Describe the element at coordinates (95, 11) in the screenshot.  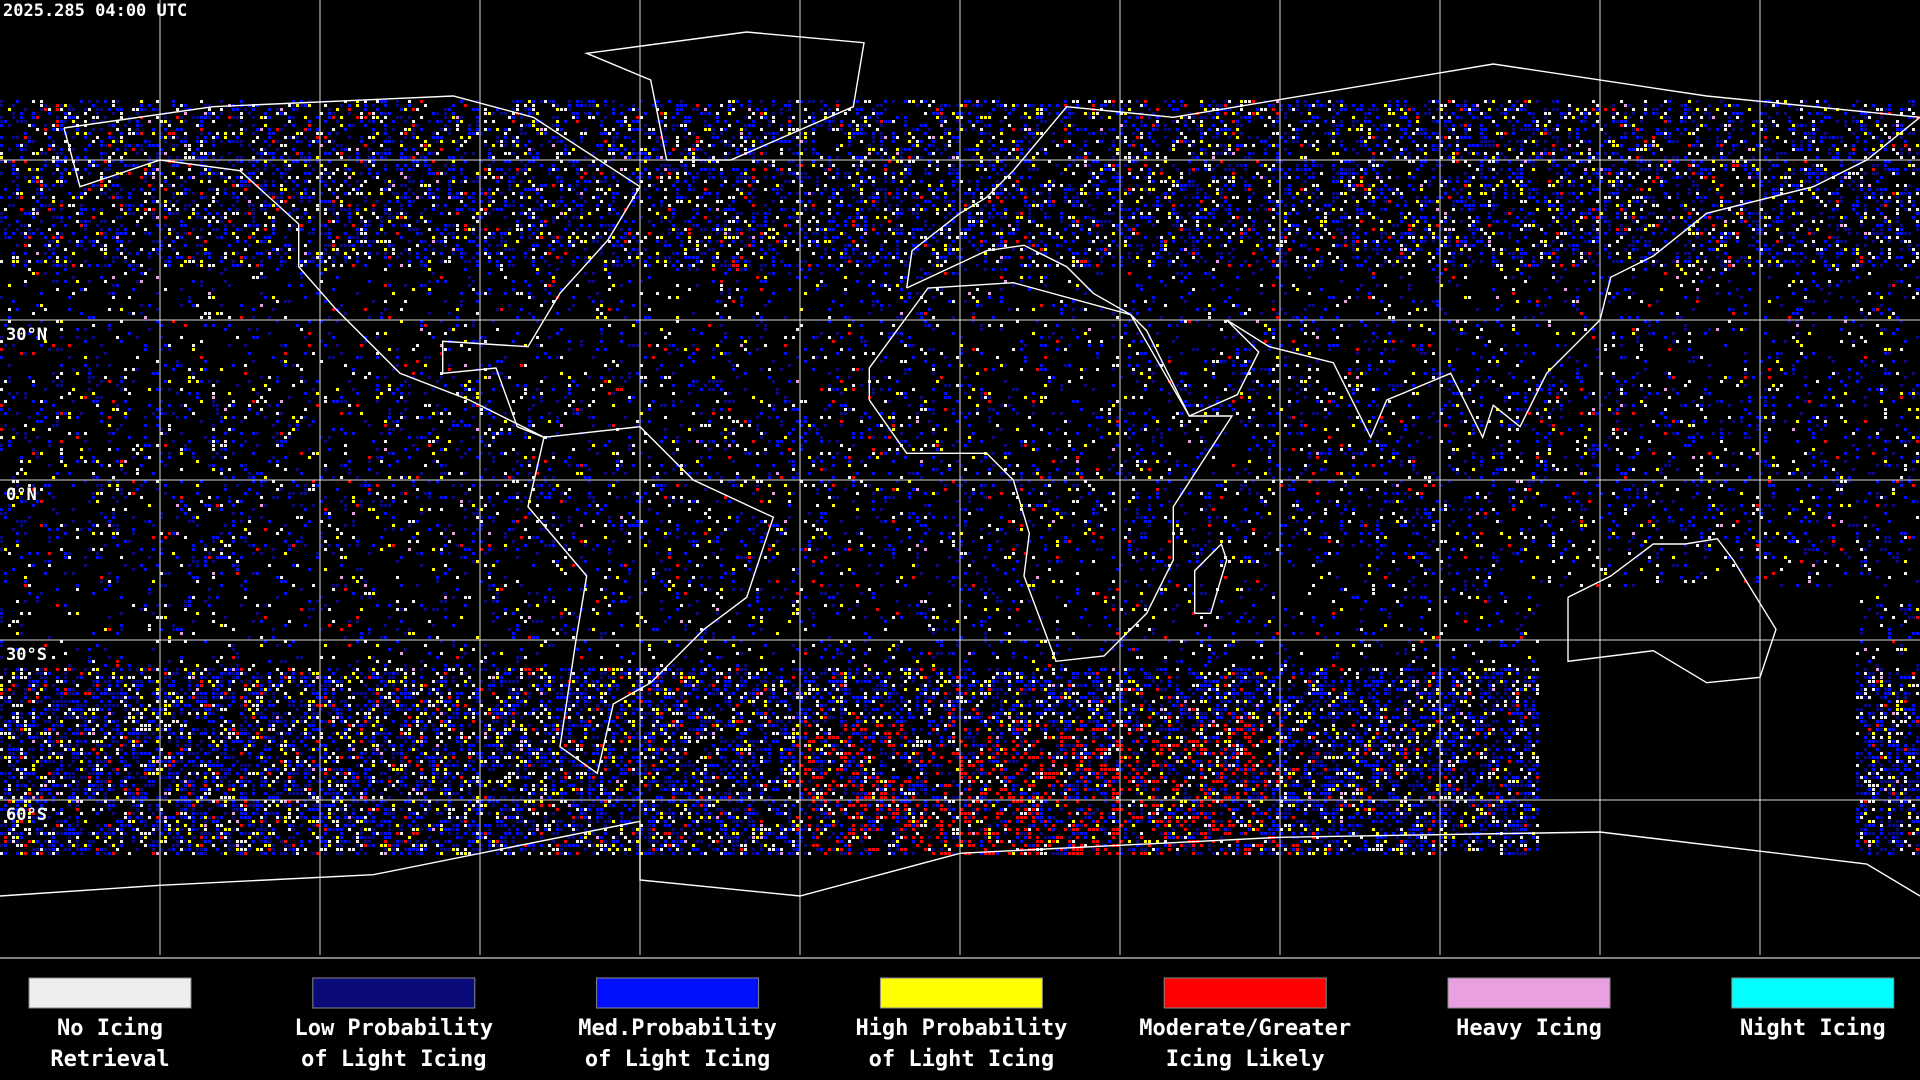
I see `timestamp: 2025.285 04:00 UTC` at that location.